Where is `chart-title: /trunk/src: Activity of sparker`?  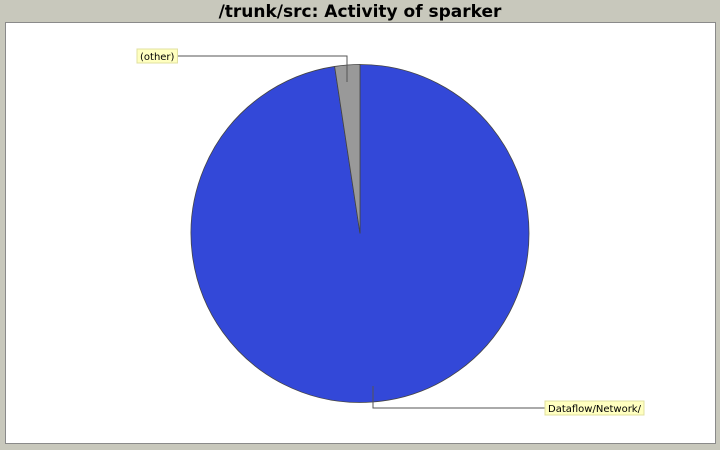
chart-title: /trunk/src: Activity of sparker is located at coordinates (360, 12).